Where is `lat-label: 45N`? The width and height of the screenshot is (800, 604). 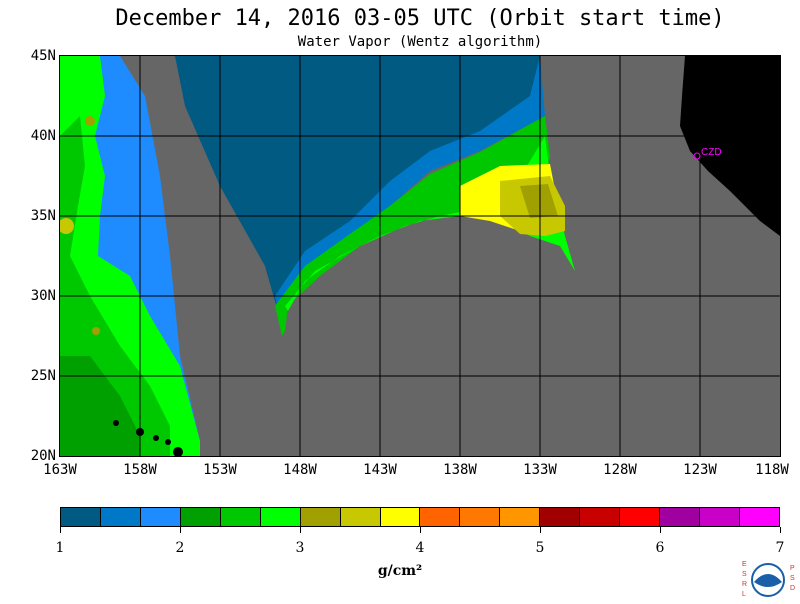
lat-label: 45N is located at coordinates (43, 56).